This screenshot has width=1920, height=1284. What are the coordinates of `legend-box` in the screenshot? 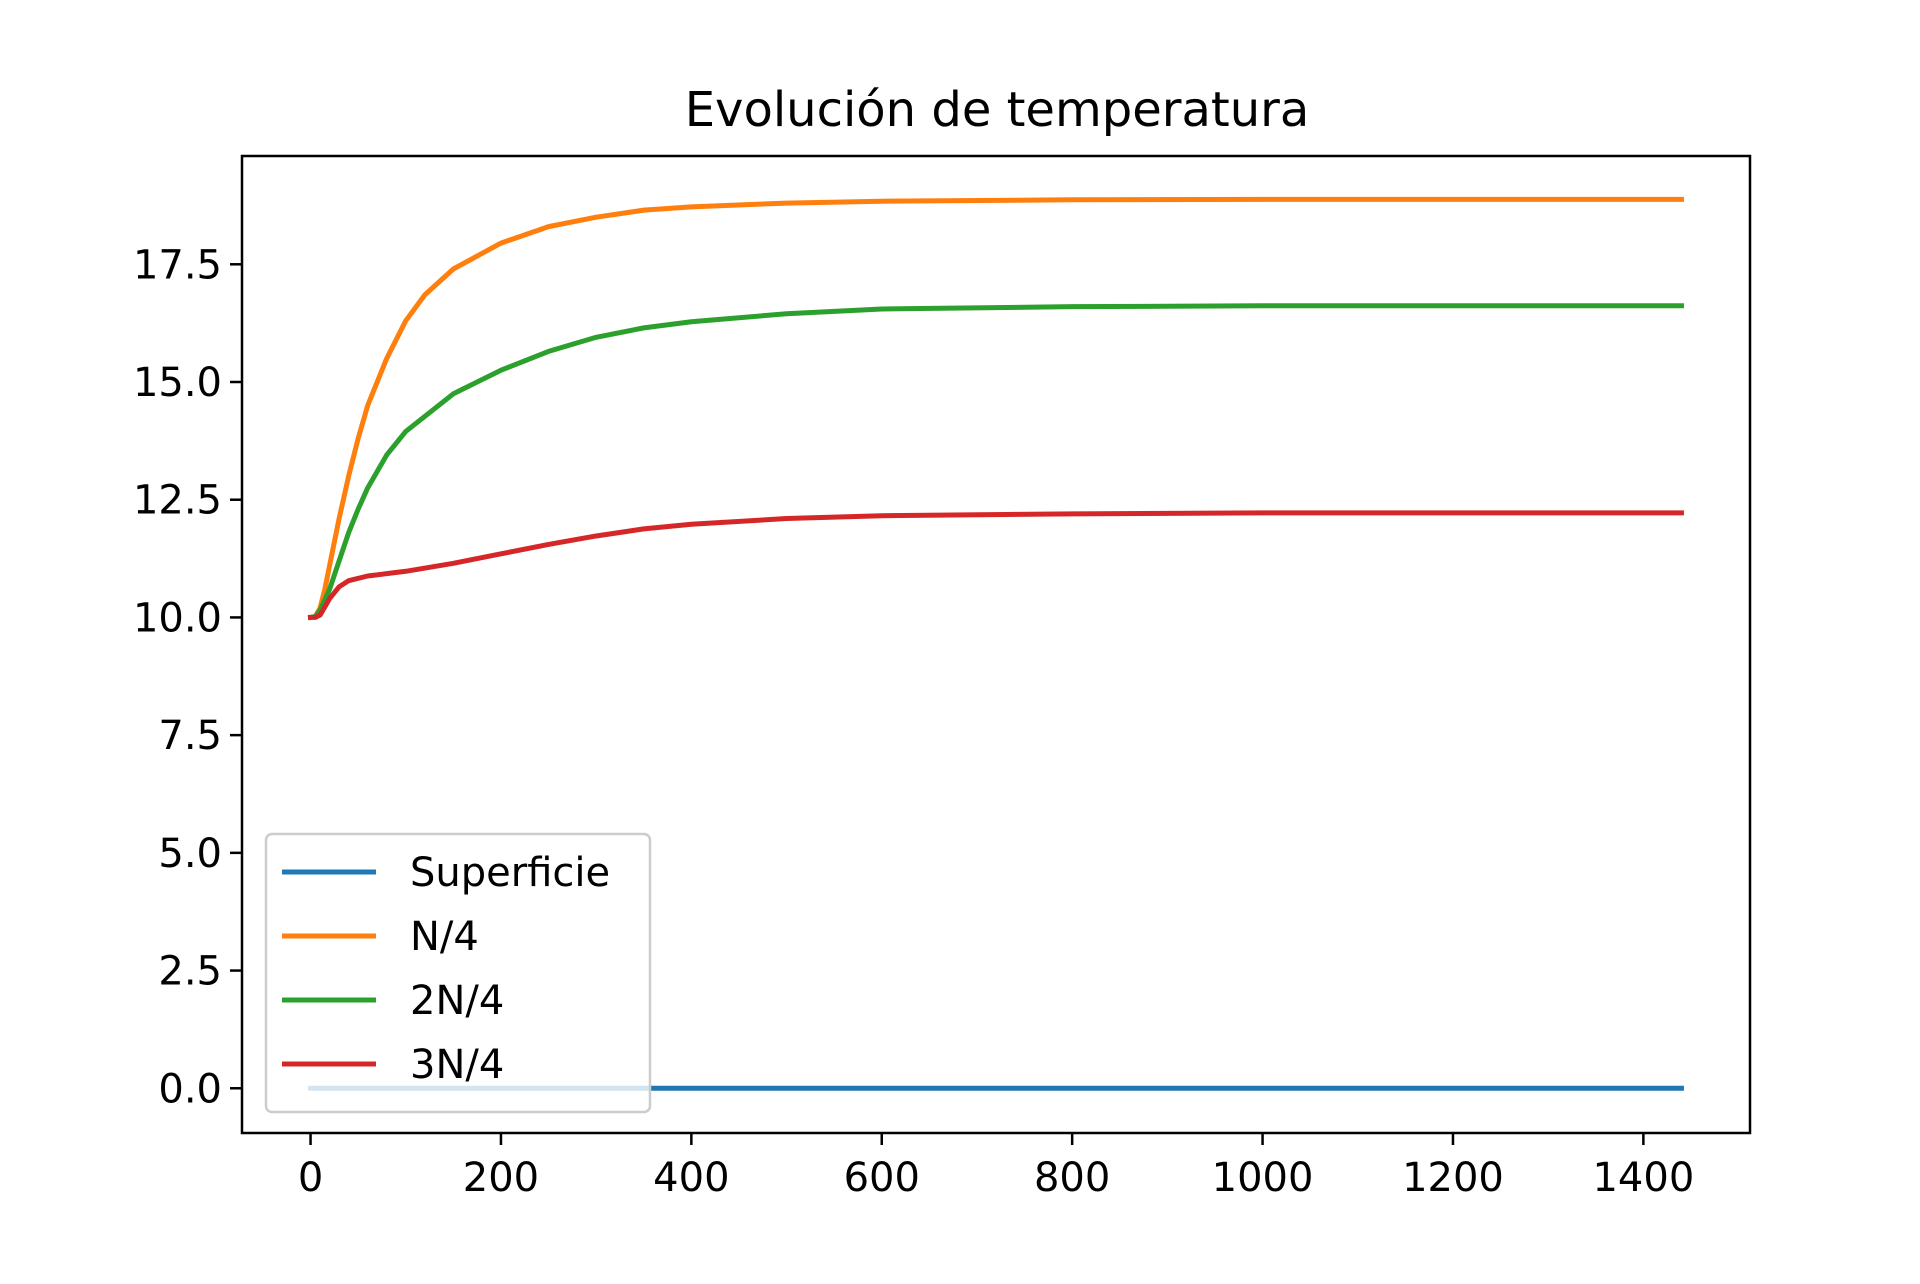 It's located at (458, 973).